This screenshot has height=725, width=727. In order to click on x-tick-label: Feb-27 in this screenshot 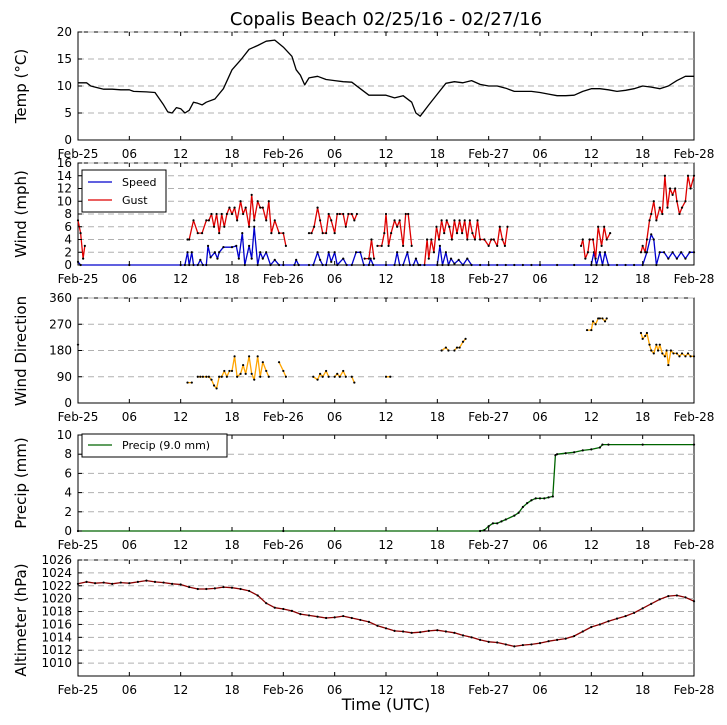, I will do `click(488, 417)`.